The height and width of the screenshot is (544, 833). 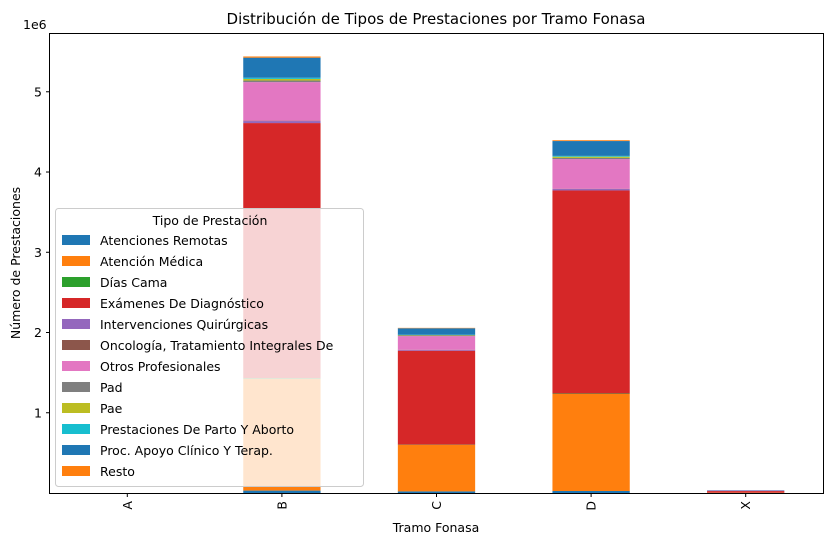 What do you see at coordinates (15, 263) in the screenshot?
I see `y-axis-title: Número de Prestaciones` at bounding box center [15, 263].